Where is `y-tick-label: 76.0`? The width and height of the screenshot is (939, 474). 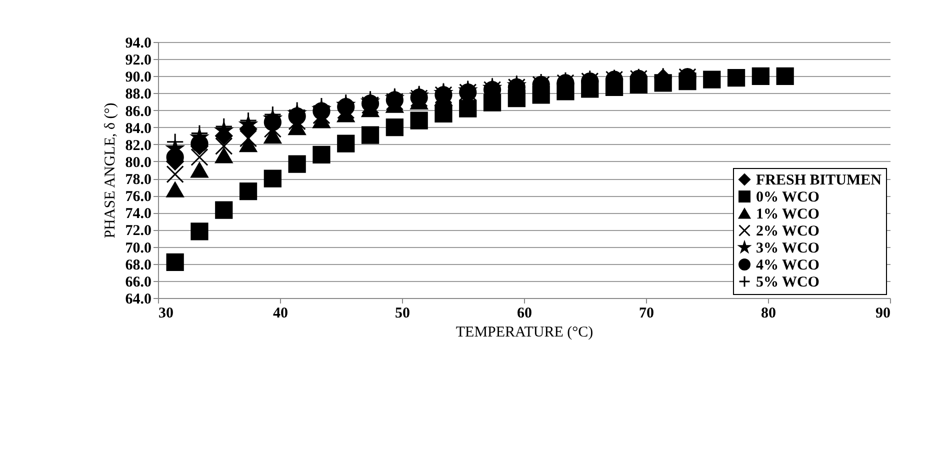 y-tick-label: 76.0 is located at coordinates (138, 197).